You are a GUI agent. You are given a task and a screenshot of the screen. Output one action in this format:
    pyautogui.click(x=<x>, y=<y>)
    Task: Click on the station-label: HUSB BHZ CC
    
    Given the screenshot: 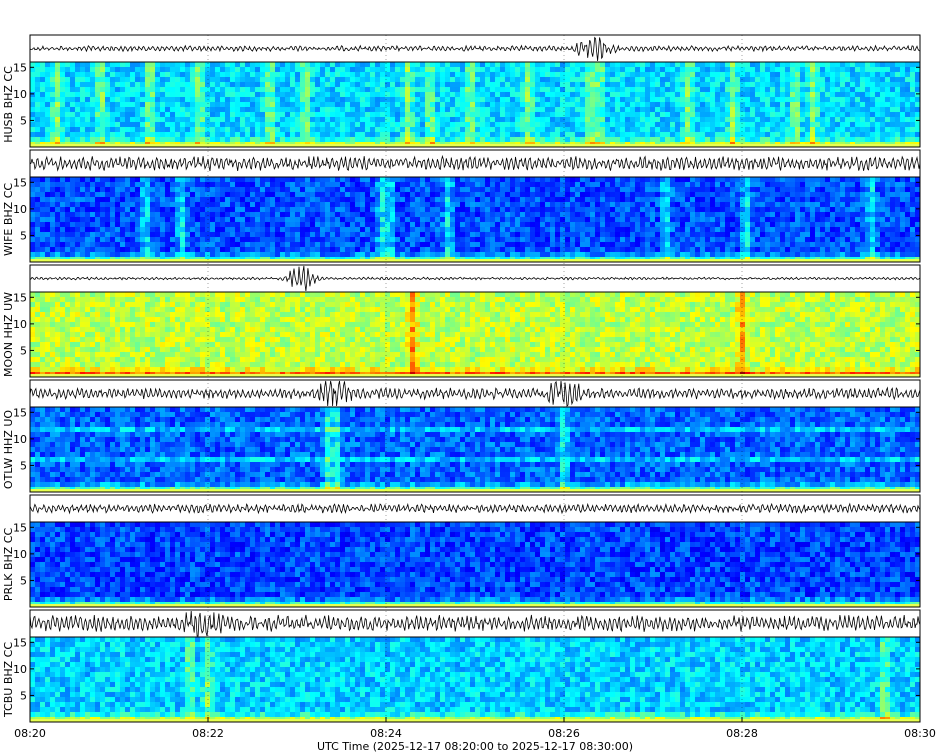 What is the action you would take?
    pyautogui.click(x=8, y=104)
    